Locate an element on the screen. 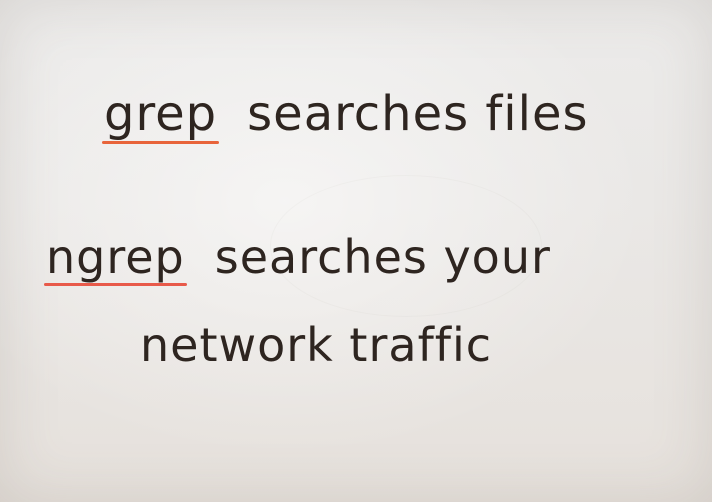  line-grep: grep searches files is located at coordinates (345, 115).